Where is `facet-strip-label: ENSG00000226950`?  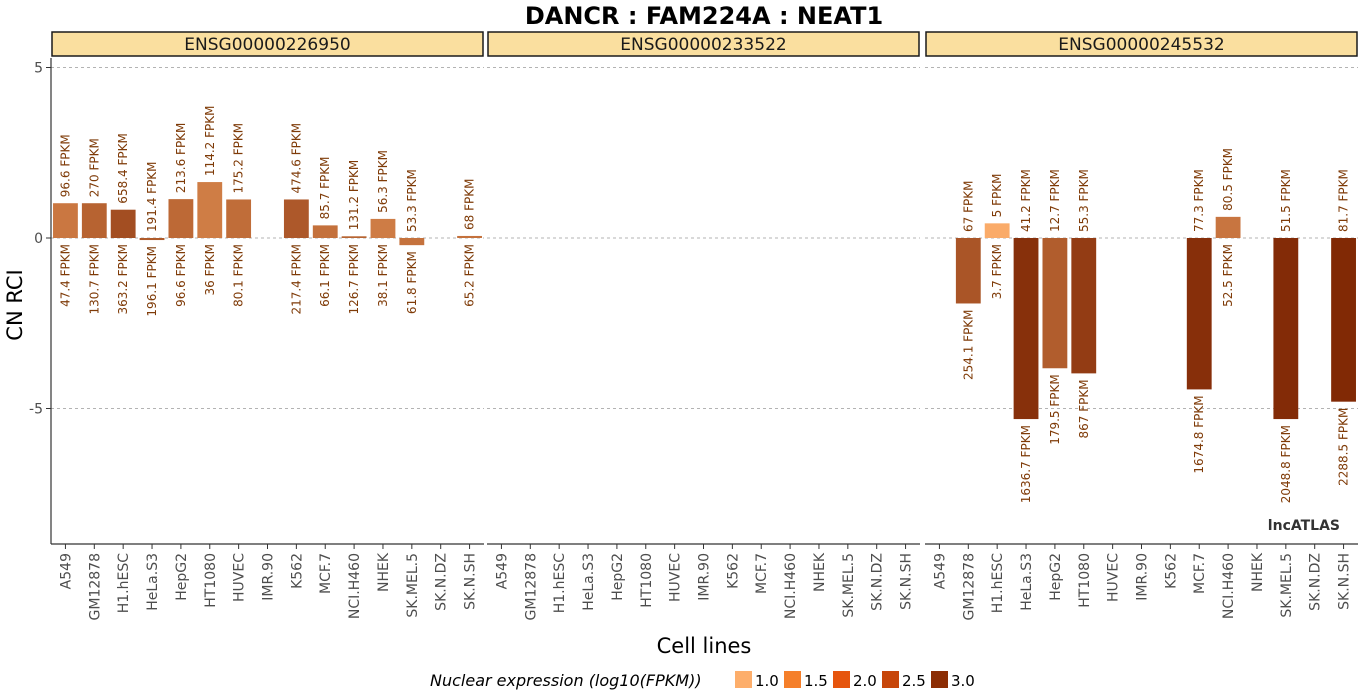
facet-strip-label: ENSG00000226950 is located at coordinates (267, 45).